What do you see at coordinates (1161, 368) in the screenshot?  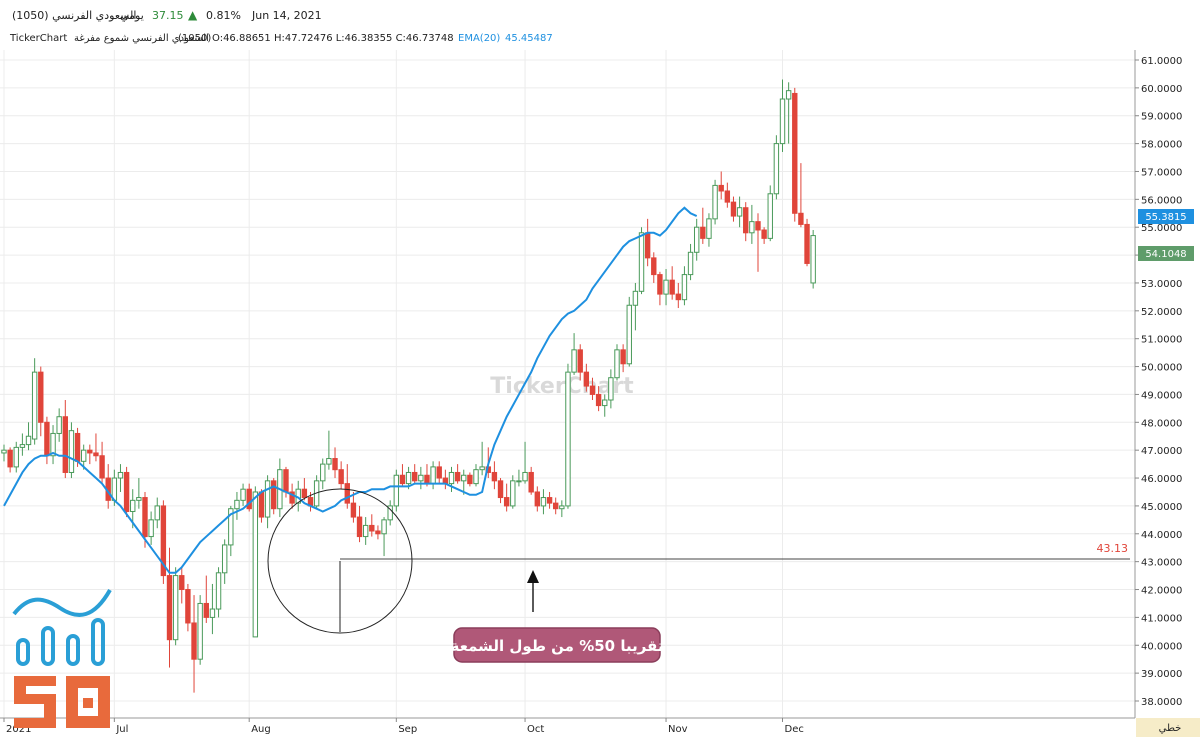 I see `y-tick-label: 50.0000` at bounding box center [1161, 368].